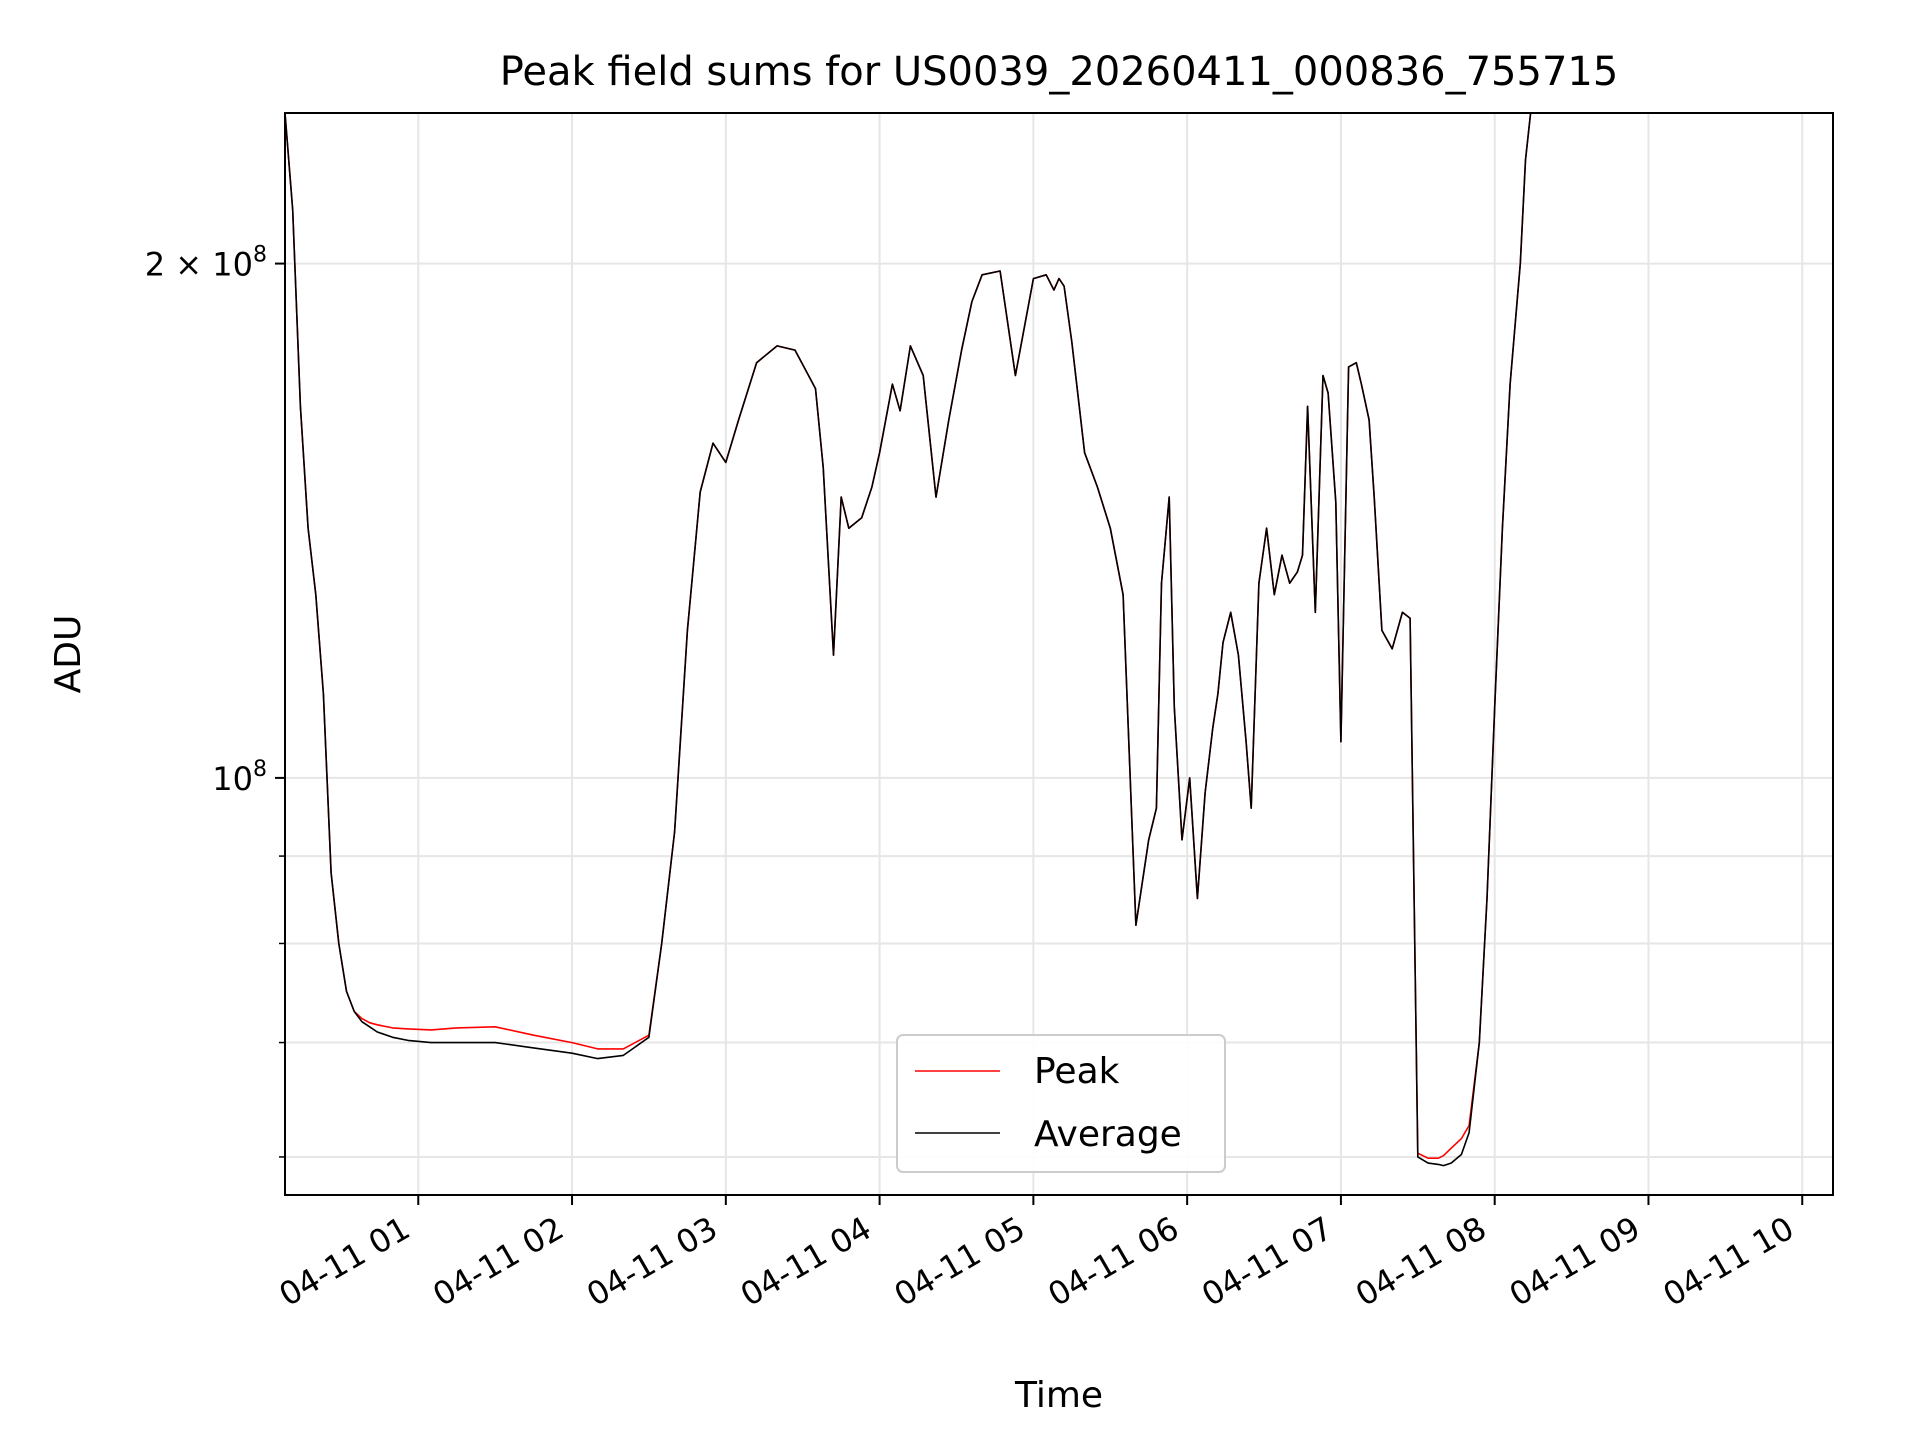 This screenshot has height=1440, width=1920. Describe the element at coordinates (806, 1261) in the screenshot. I see `x-tick-label: 04-11 04` at that location.